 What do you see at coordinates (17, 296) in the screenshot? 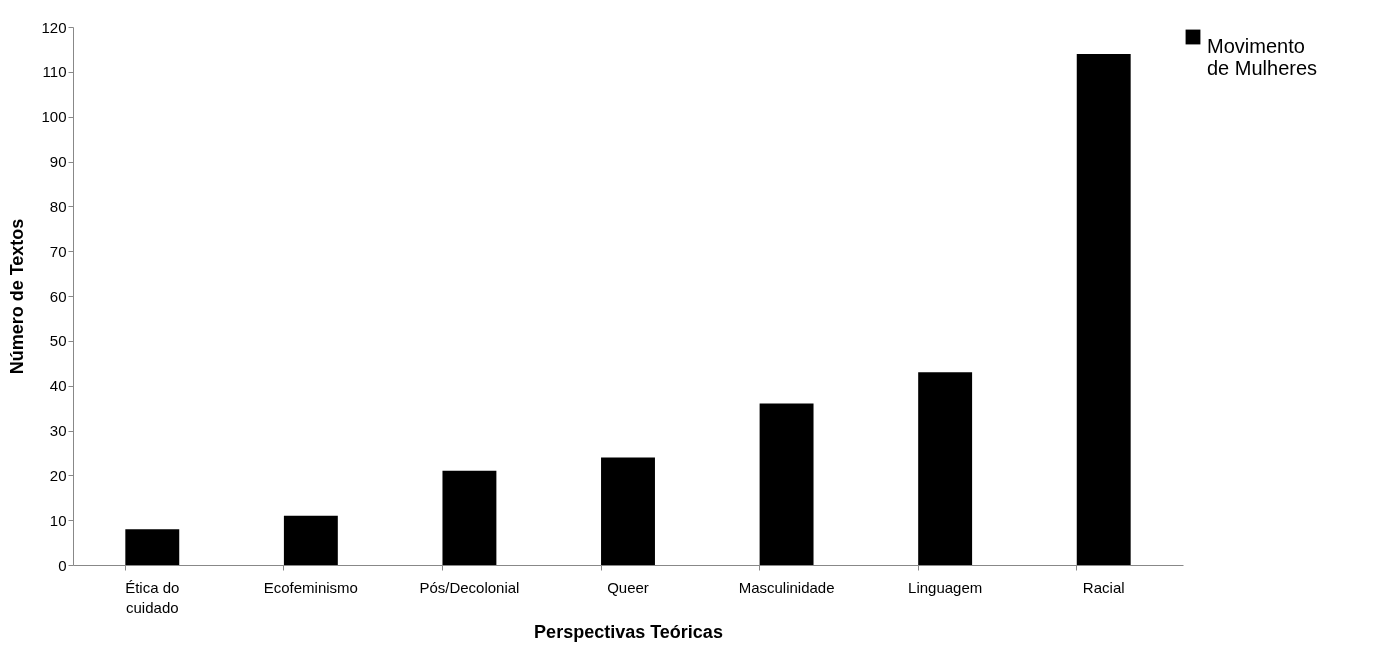
I see `y-axis-title: Número de Textos` at bounding box center [17, 296].